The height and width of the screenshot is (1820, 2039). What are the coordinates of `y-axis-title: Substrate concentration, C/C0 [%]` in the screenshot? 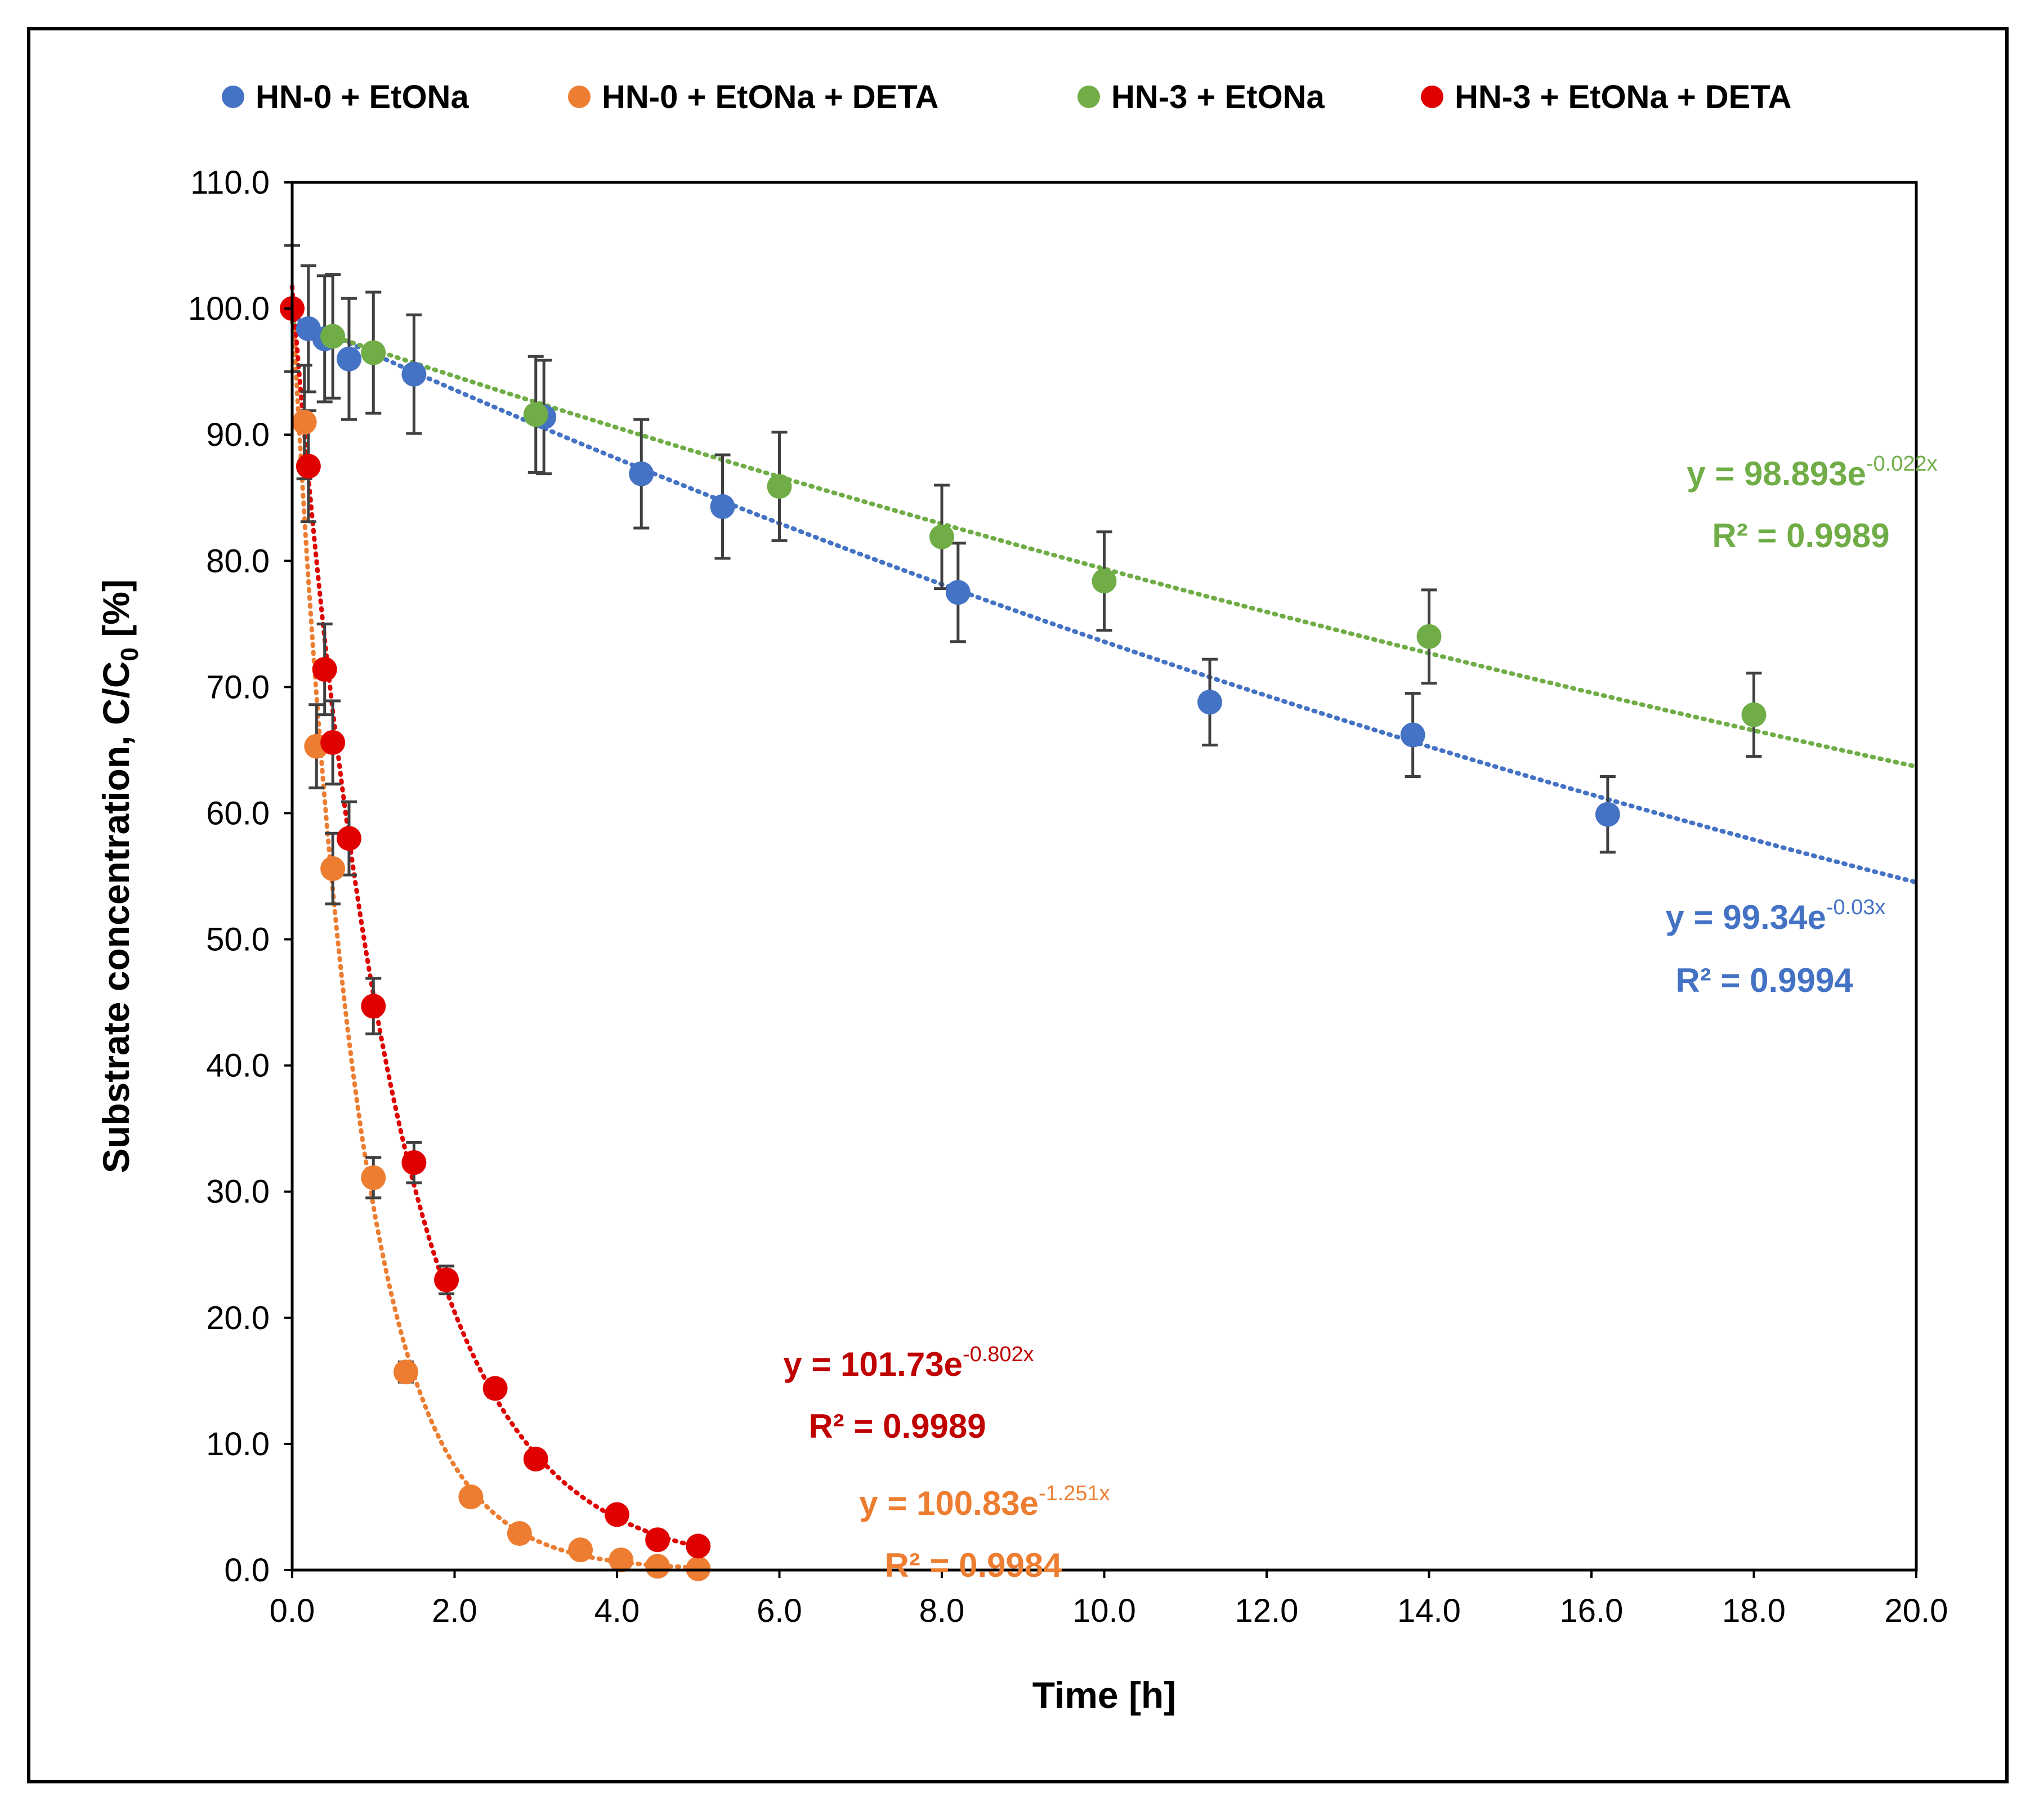 It's located at (119, 876).